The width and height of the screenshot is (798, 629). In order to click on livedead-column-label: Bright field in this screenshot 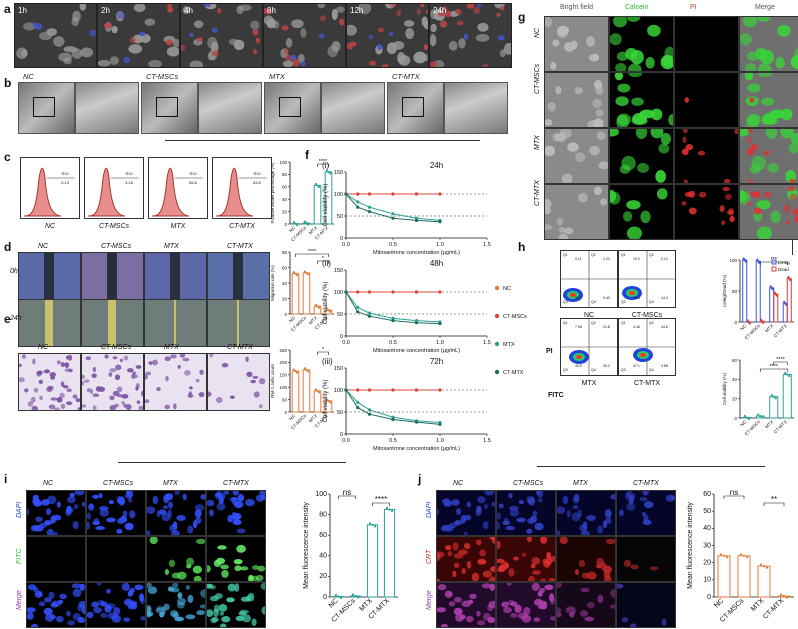, I will do `click(577, 7)`.